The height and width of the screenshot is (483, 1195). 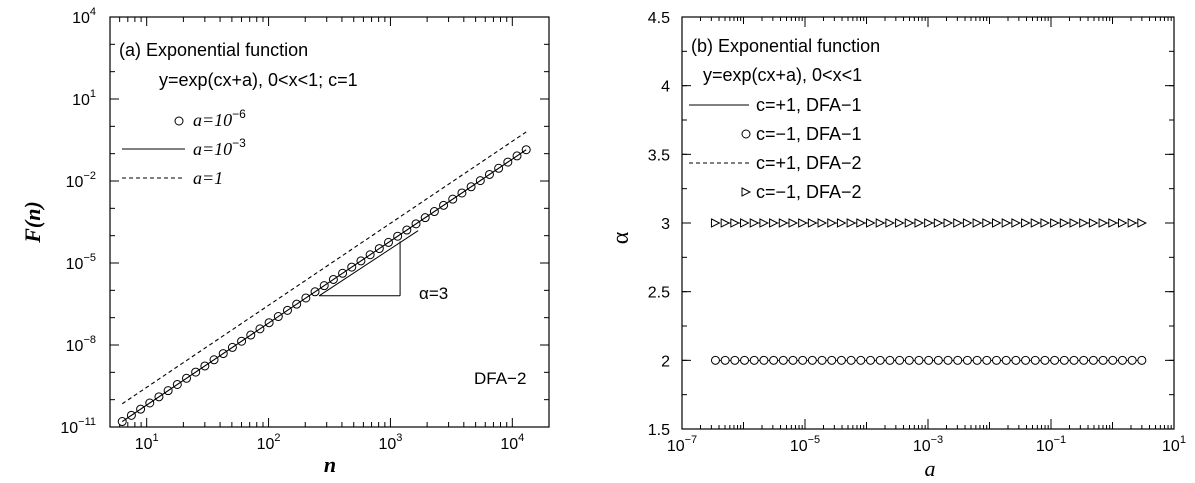 What do you see at coordinates (433, 293) in the screenshot?
I see `slope-label: α=3` at bounding box center [433, 293].